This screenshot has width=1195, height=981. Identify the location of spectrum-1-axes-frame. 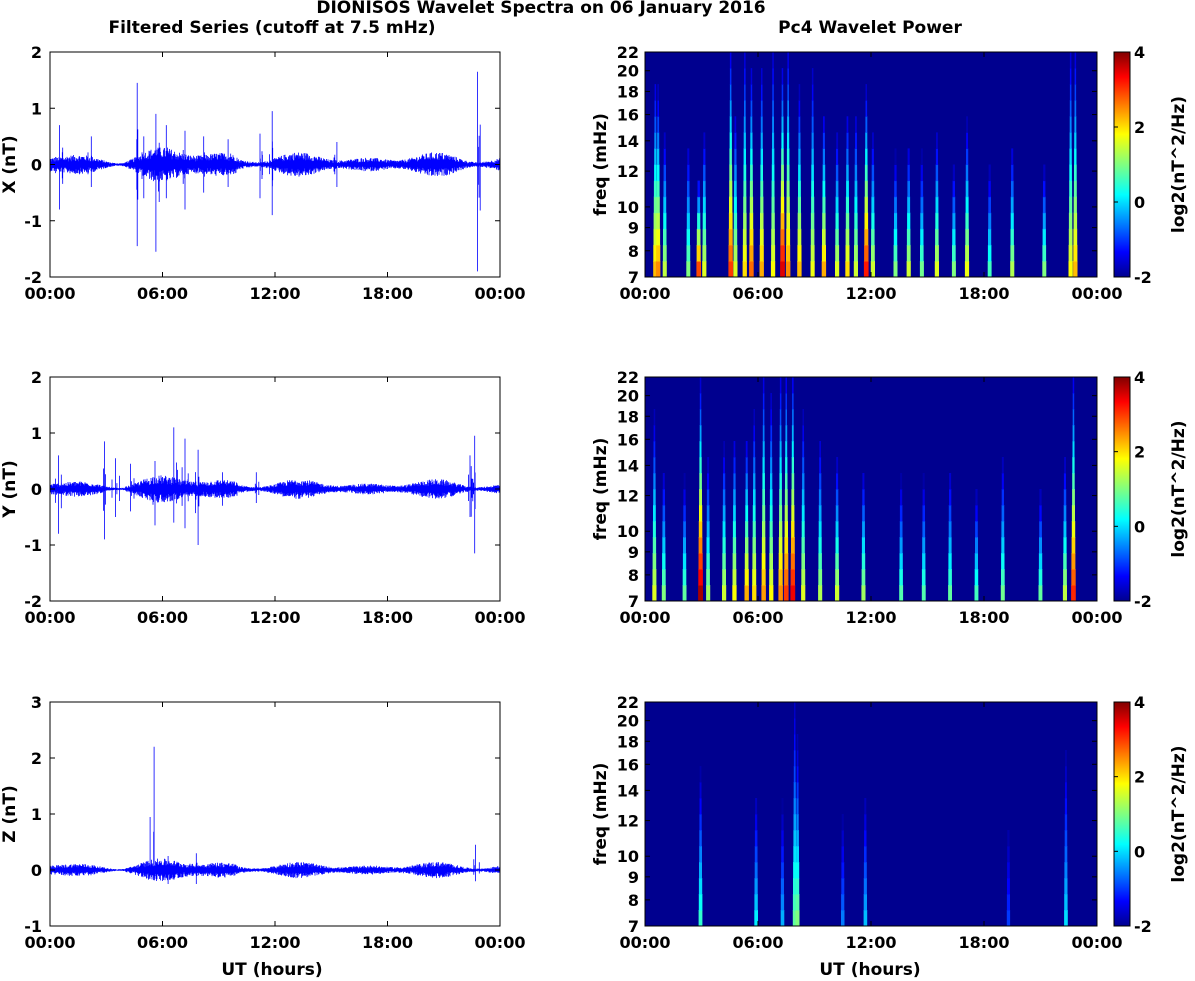
(871, 164).